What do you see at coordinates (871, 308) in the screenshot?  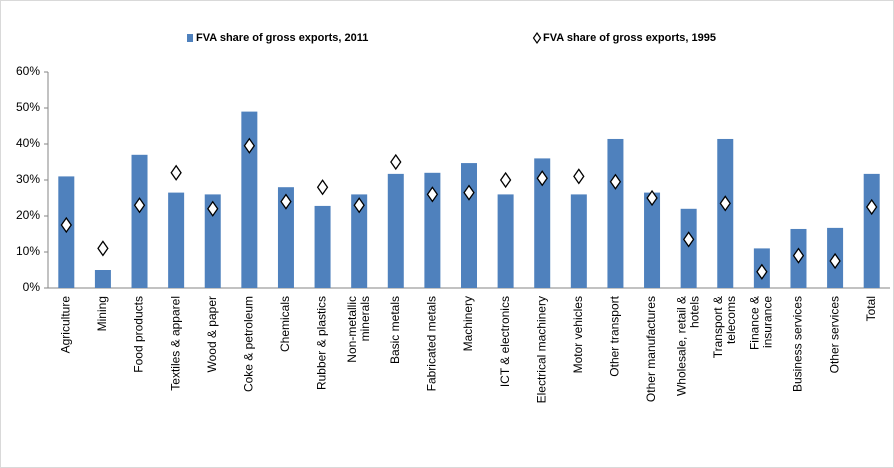 I see `x-tick-label: Total` at bounding box center [871, 308].